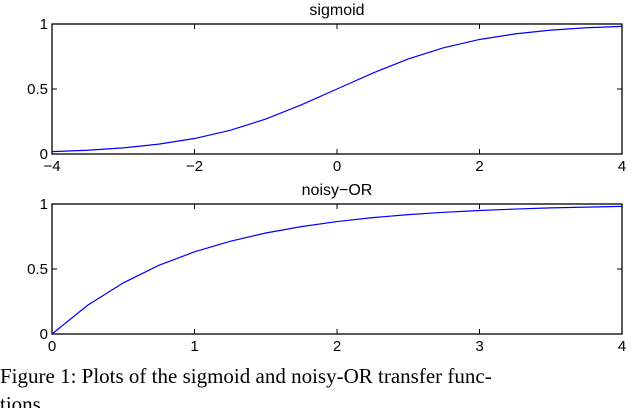 This screenshot has height=408, width=640. What do you see at coordinates (337, 190) in the screenshot?
I see `chart-title: noisy−OR` at bounding box center [337, 190].